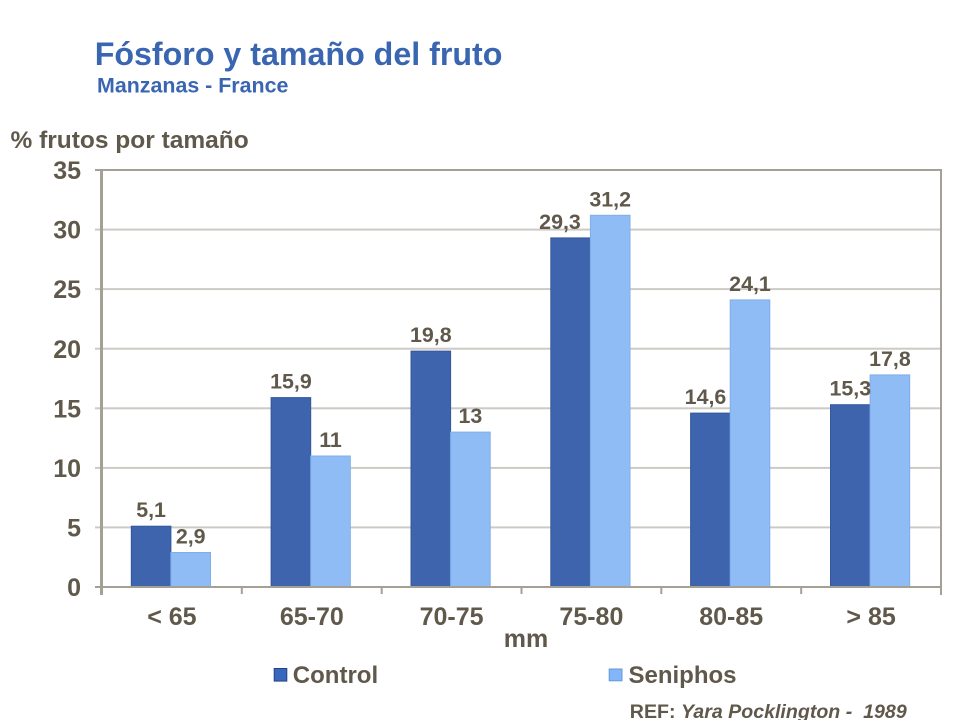 The height and width of the screenshot is (720, 960). What do you see at coordinates (471, 416) in the screenshot?
I see `svg-text: 13` at bounding box center [471, 416].